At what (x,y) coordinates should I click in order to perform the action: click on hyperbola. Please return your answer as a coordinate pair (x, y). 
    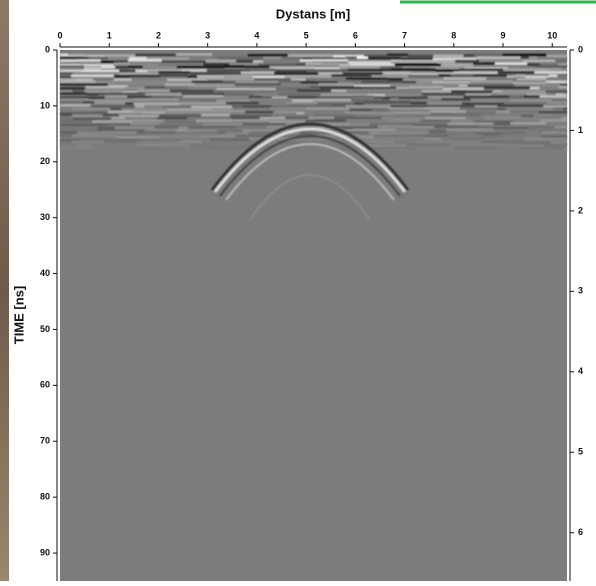
    Looking at the image, I should click on (310, 171).